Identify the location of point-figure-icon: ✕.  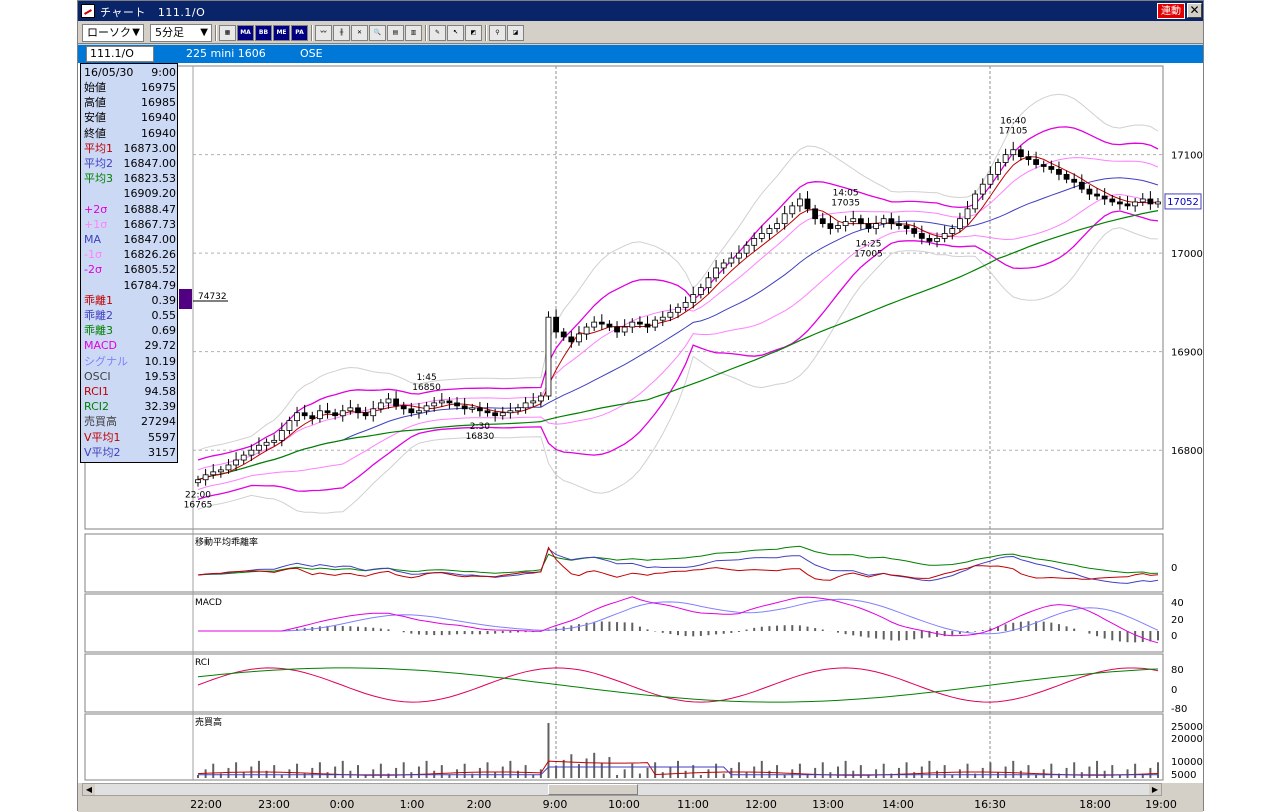
(359, 33).